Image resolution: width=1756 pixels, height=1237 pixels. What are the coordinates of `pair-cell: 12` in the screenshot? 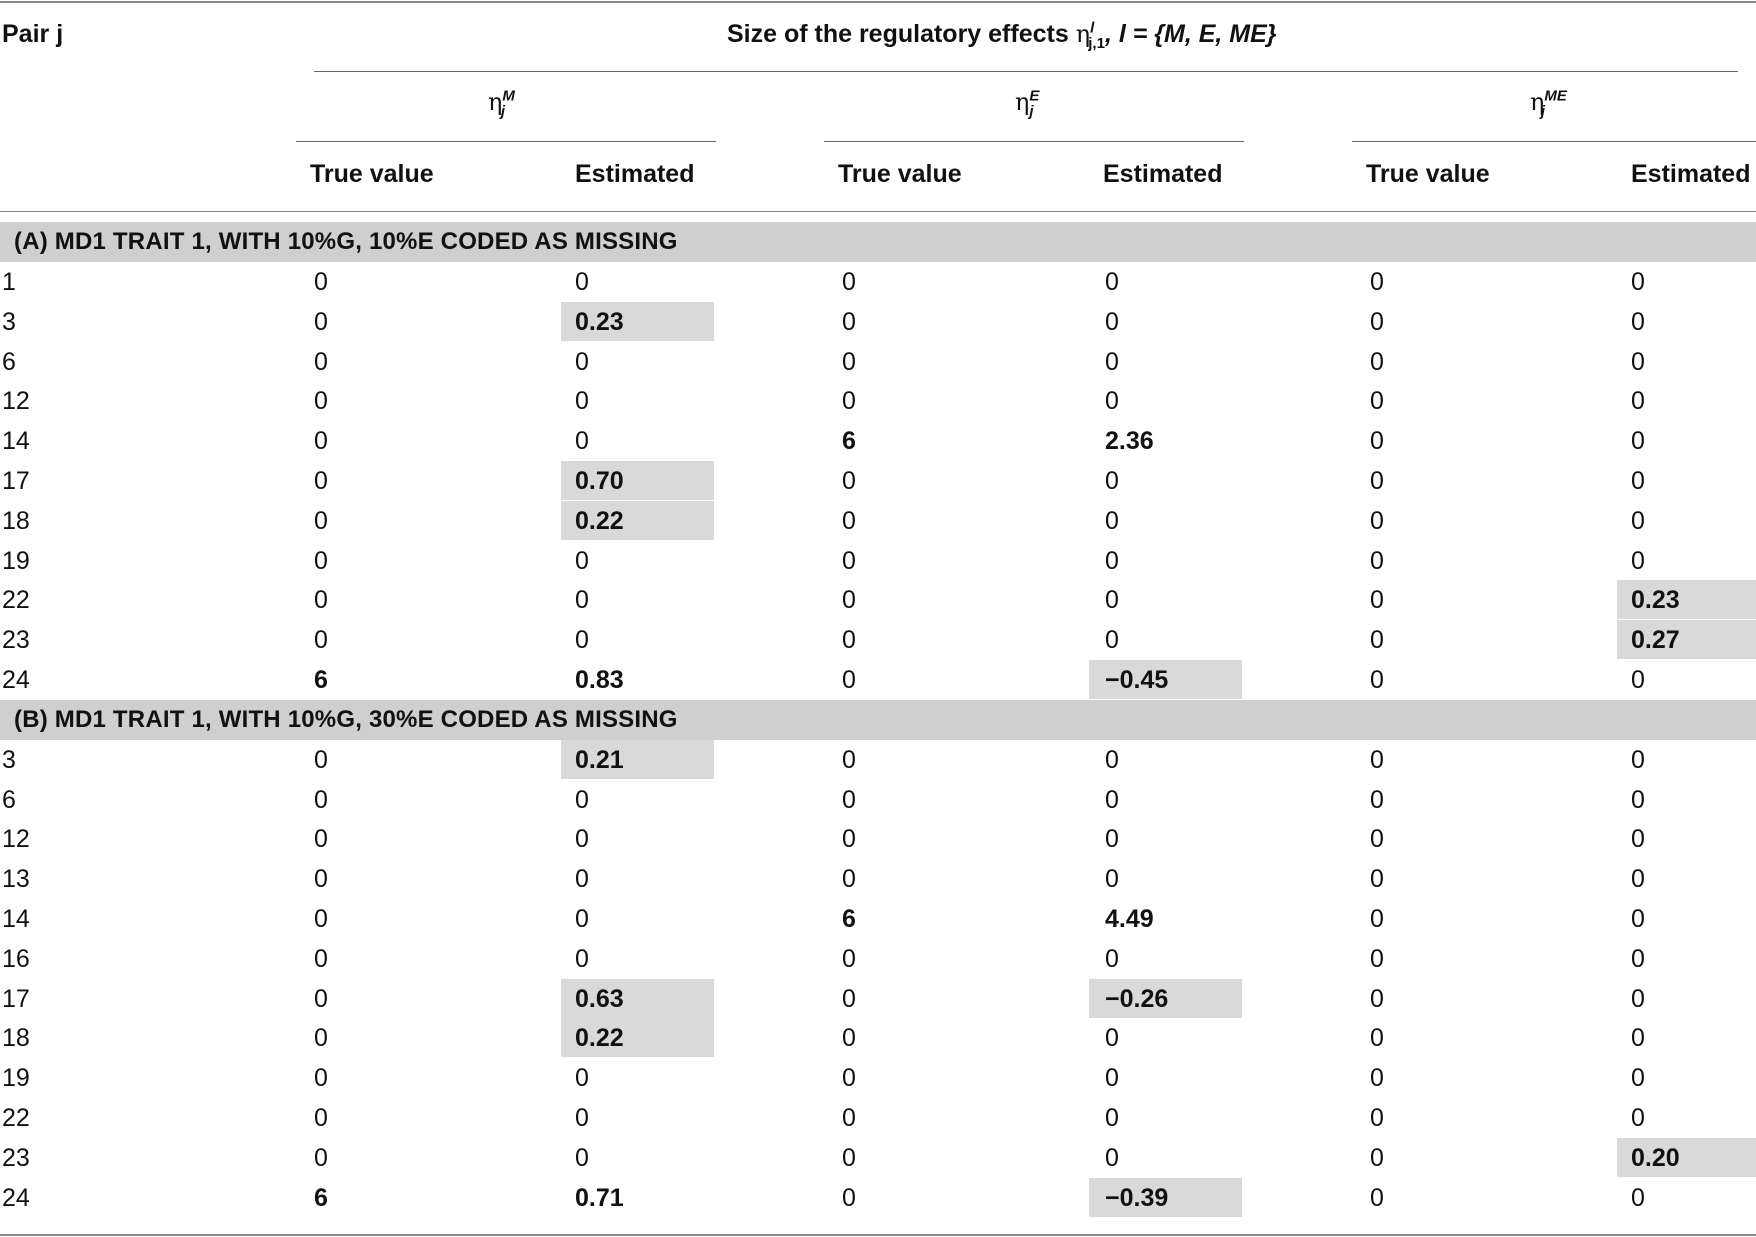 It's located at (16, 839).